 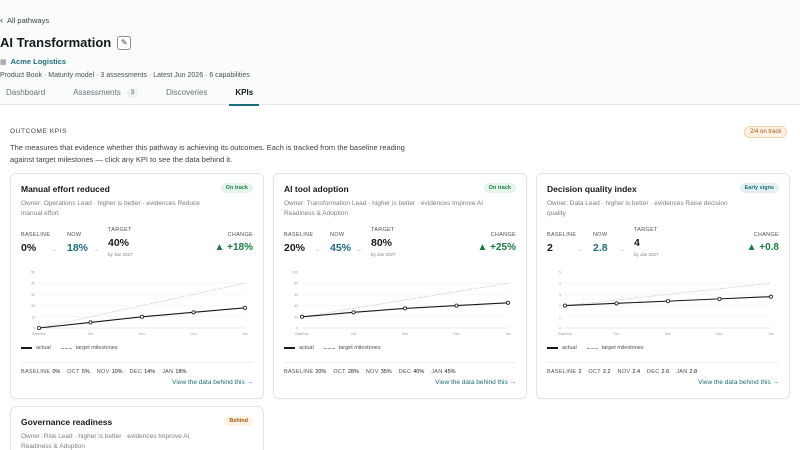 I want to click on x-tick-label: Dec, so click(x=456, y=334).